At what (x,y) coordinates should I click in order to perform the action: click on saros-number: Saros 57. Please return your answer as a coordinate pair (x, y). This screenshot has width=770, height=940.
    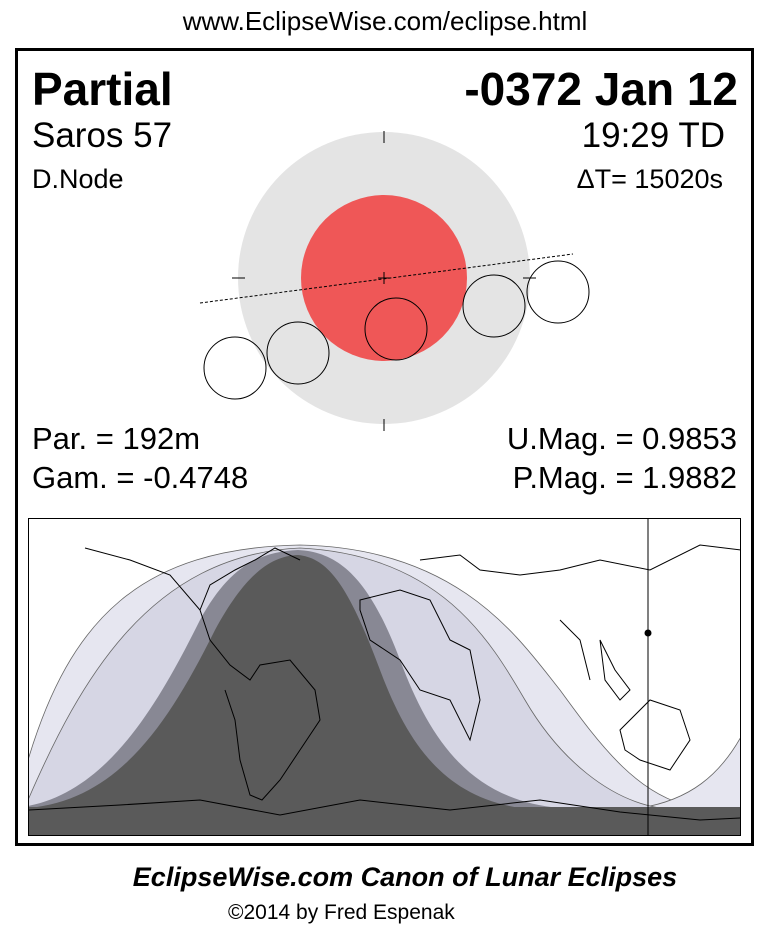
    Looking at the image, I should click on (102, 135).